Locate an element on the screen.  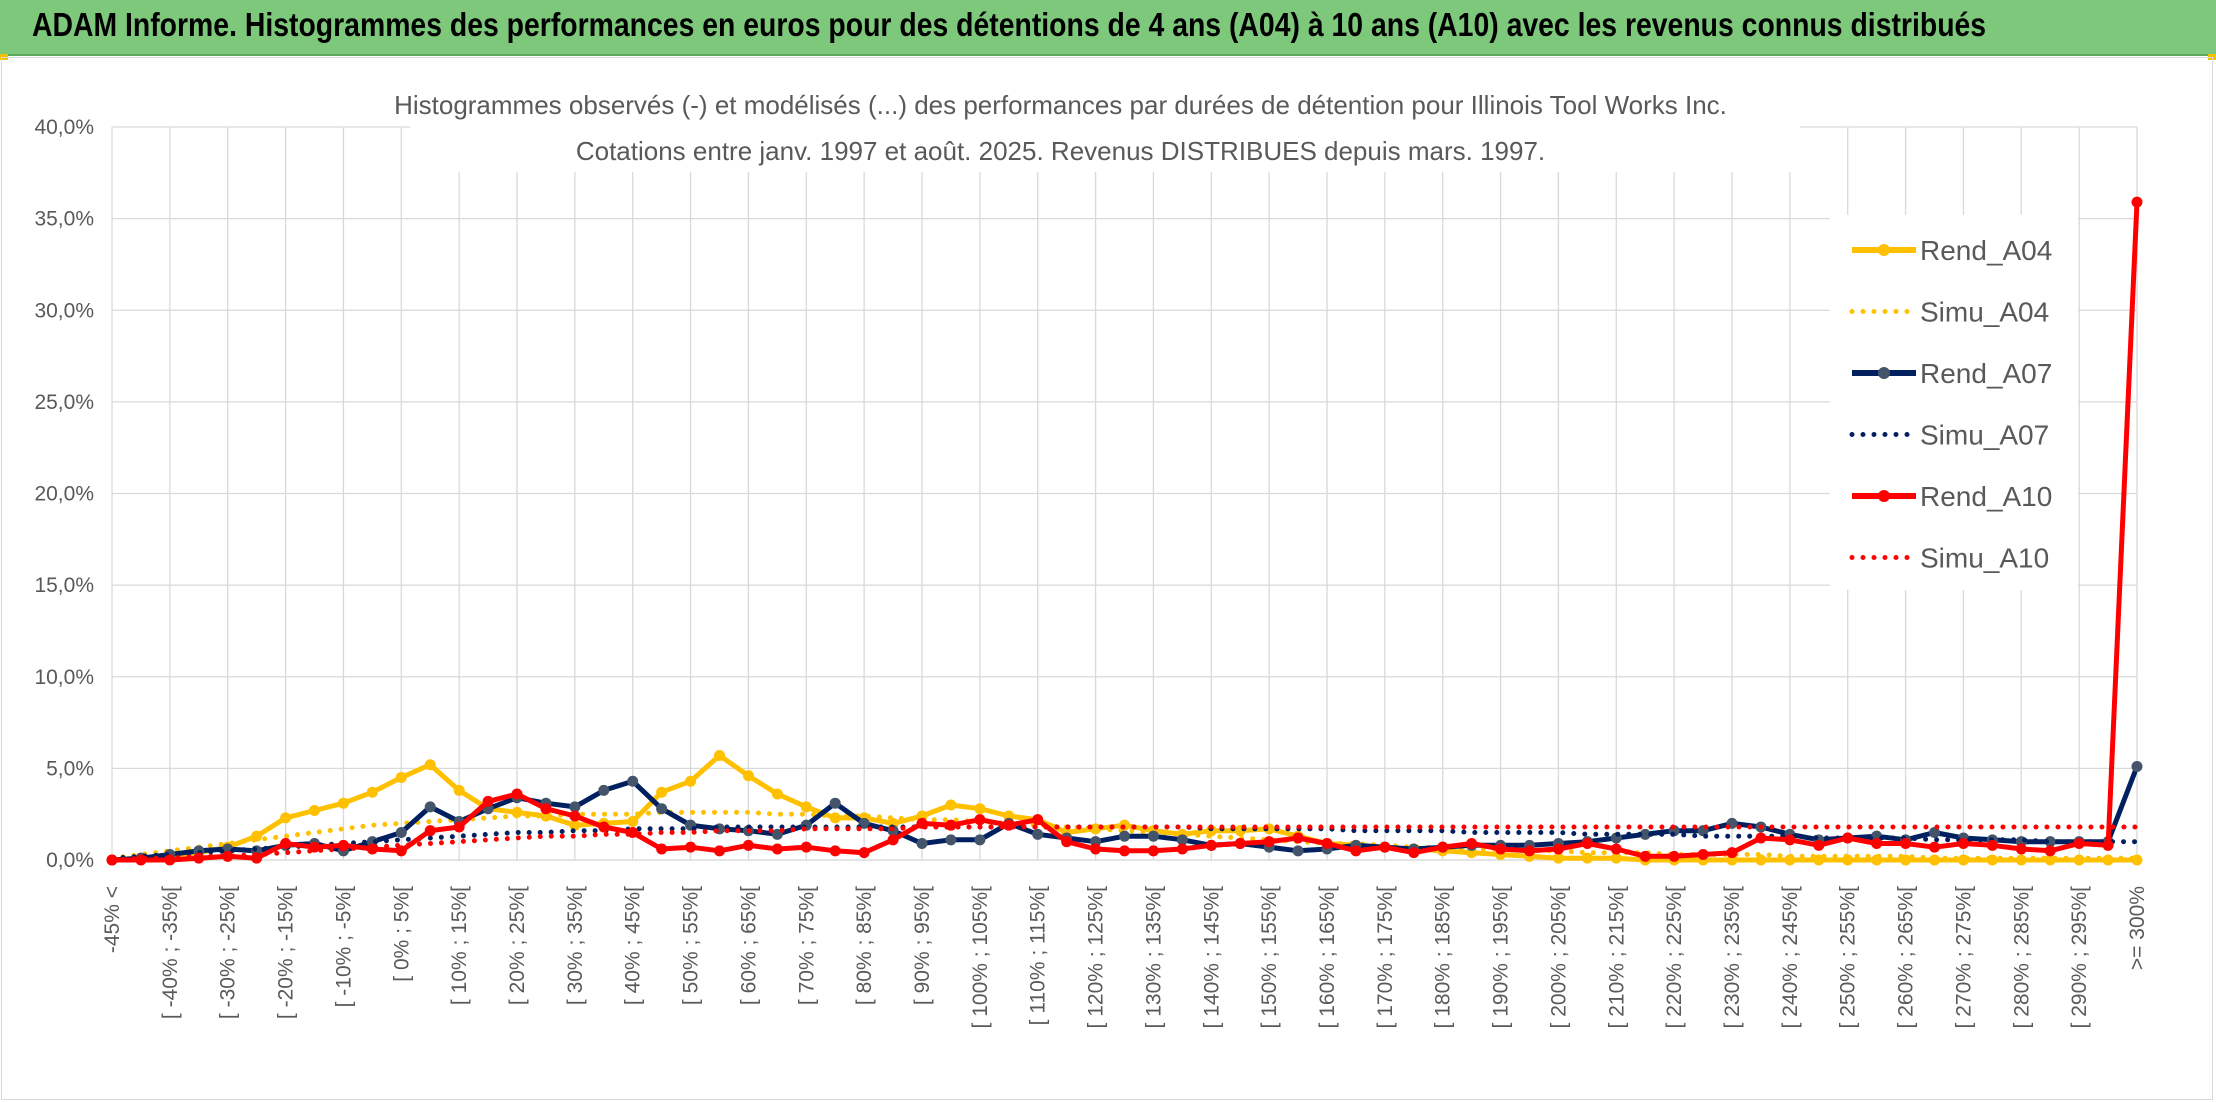
x-tick-label: [ 40% ; 45%[ is located at coordinates (633, 945).